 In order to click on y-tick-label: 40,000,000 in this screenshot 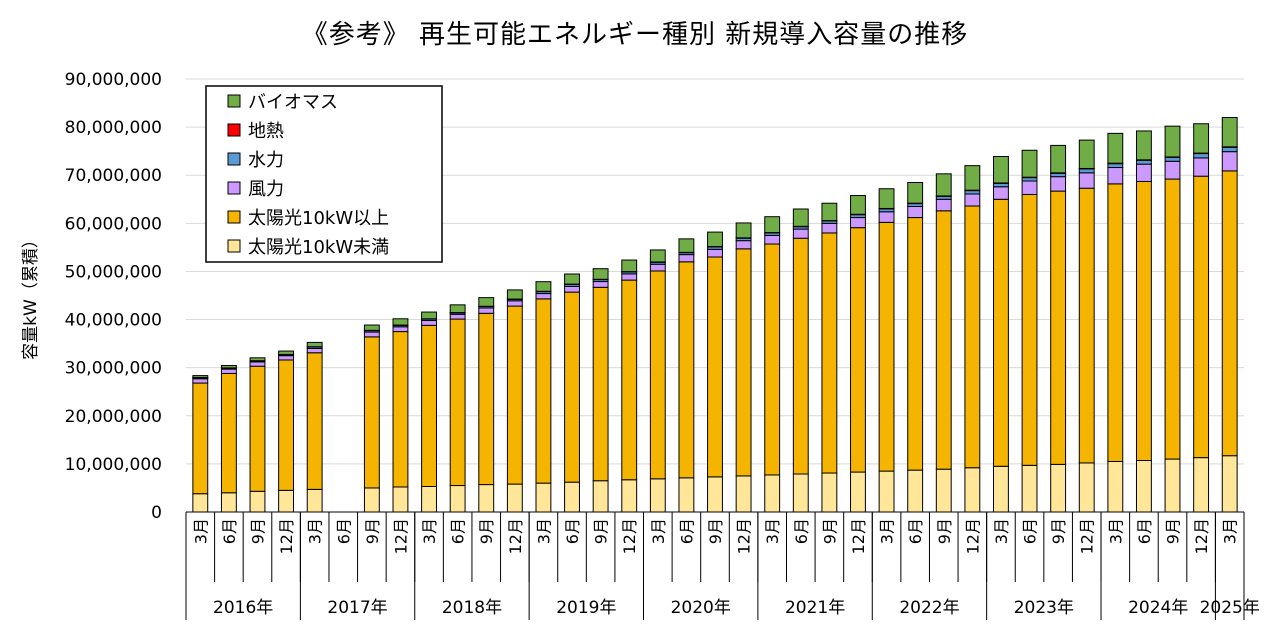, I will do `click(113, 321)`.